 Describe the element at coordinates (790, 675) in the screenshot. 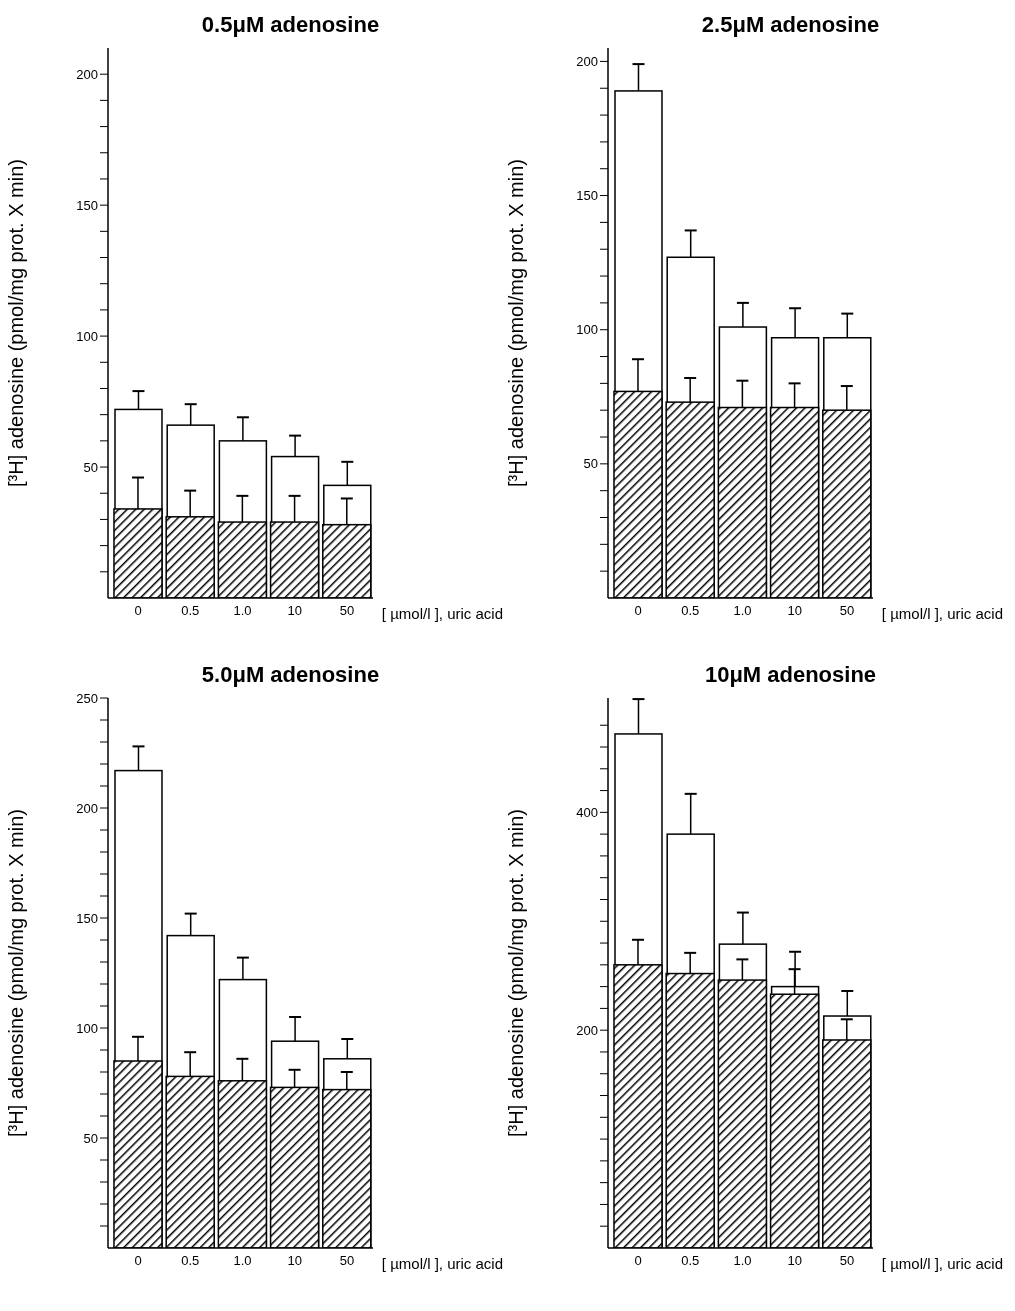

I see `chart-title: 10μM adenosine` at that location.